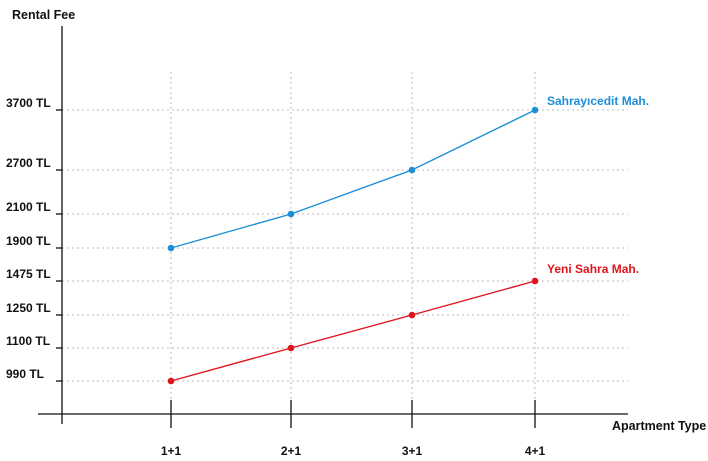 The height and width of the screenshot is (461, 708). Describe the element at coordinates (412, 451) in the screenshot. I see `x-tick-label: 3+1` at that location.